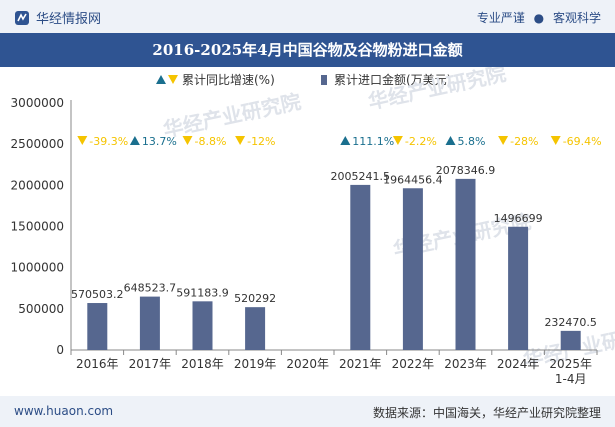 The width and height of the screenshot is (615, 427). Describe the element at coordinates (465, 364) in the screenshot. I see `x-tick-label: 2023年` at that location.